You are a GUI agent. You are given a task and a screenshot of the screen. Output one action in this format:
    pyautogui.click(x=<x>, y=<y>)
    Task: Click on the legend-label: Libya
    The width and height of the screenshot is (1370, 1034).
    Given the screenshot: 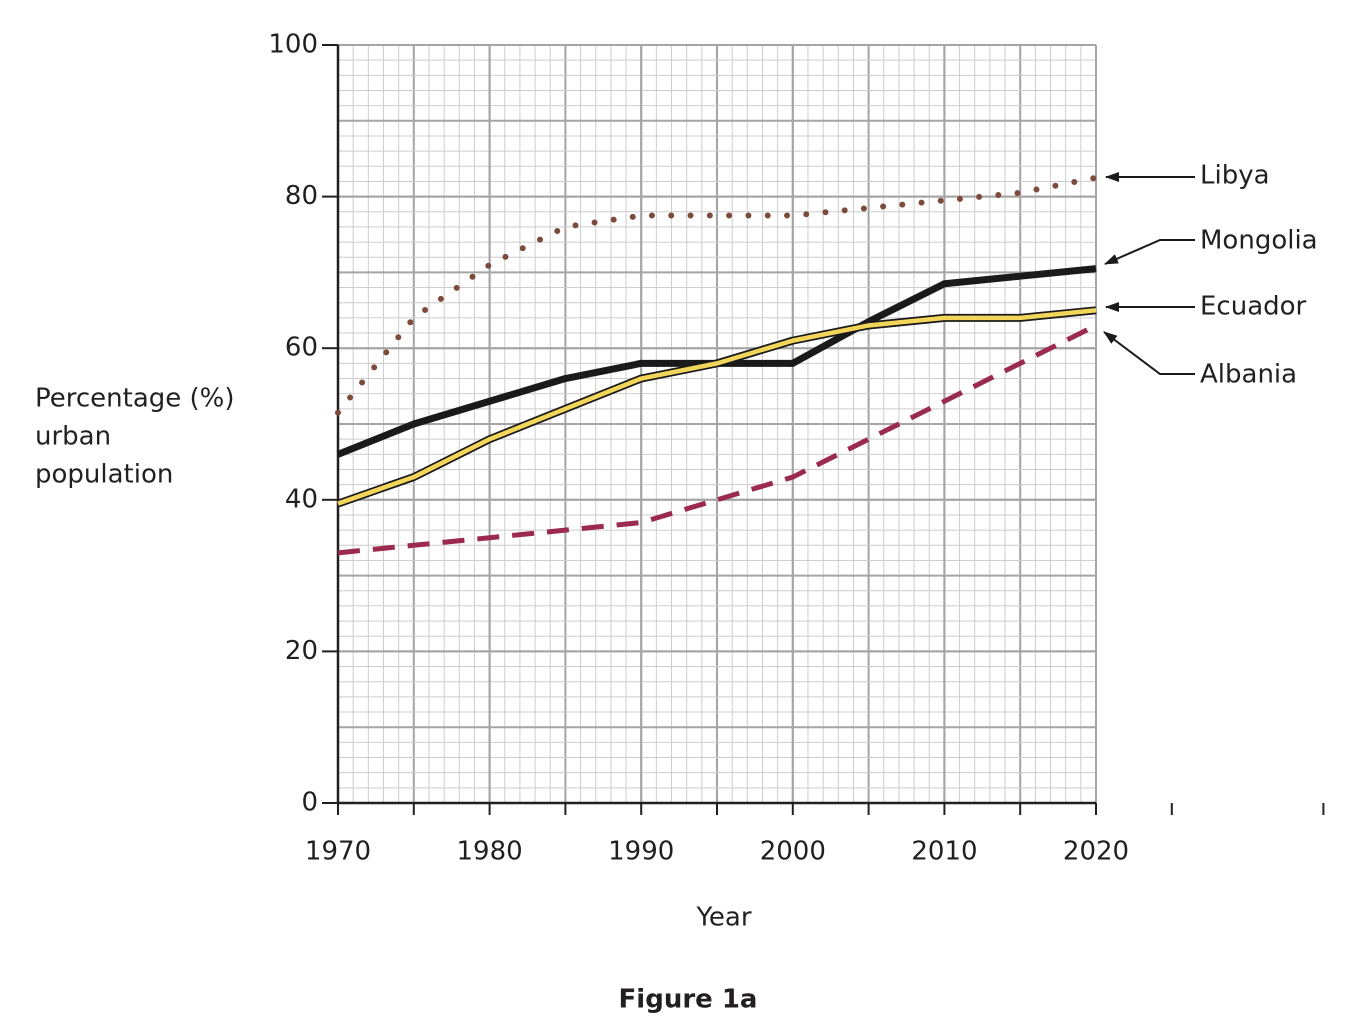 What is the action you would take?
    pyautogui.click(x=1235, y=176)
    